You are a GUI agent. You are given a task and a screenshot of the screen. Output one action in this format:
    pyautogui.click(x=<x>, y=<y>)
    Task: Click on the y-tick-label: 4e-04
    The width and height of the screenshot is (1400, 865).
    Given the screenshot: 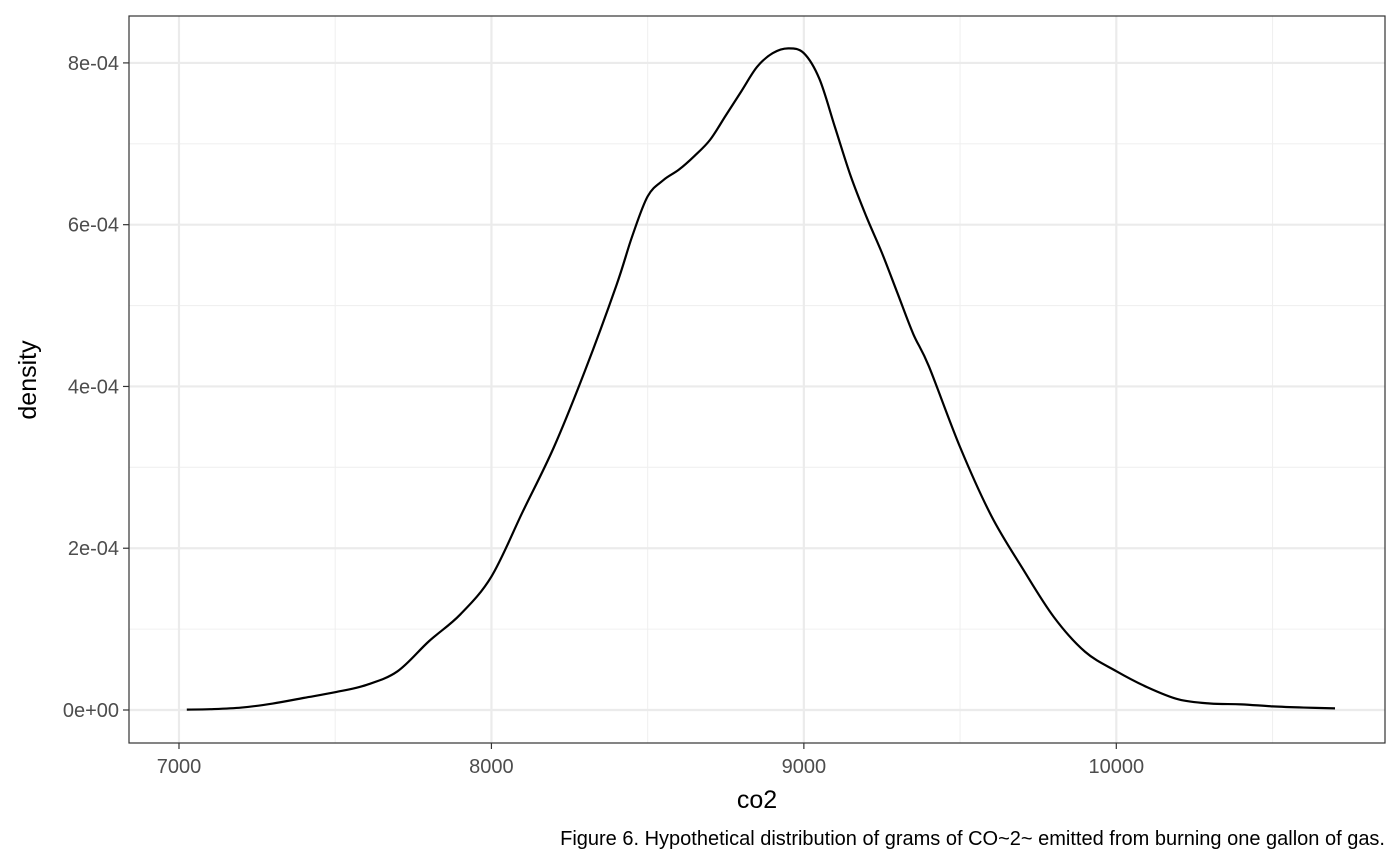 What is the action you would take?
    pyautogui.click(x=93, y=387)
    